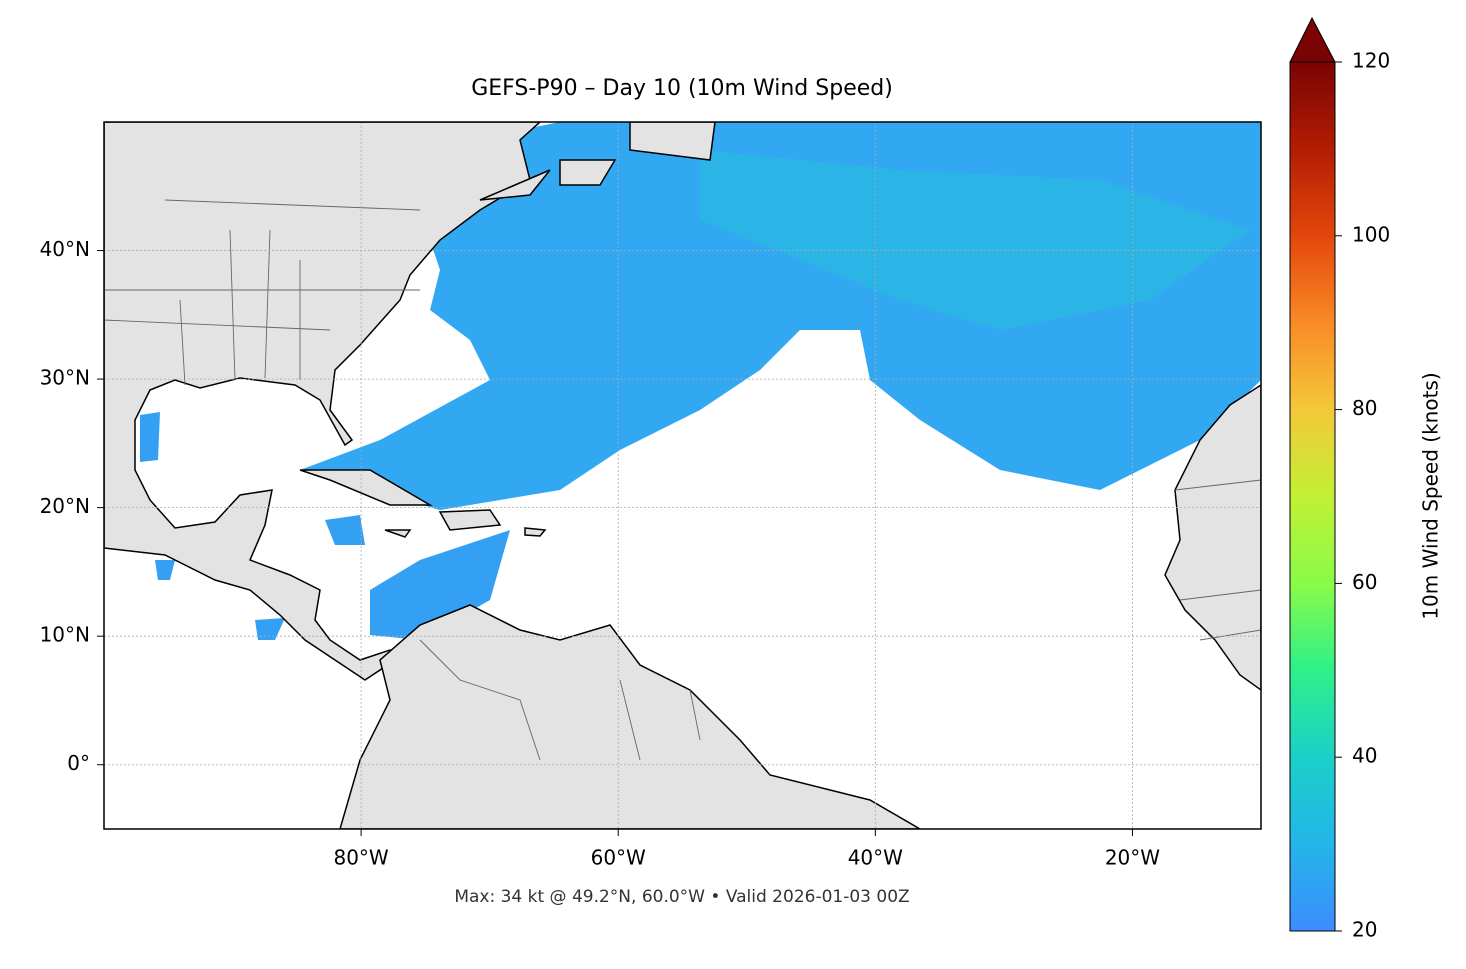 The image size is (1466, 969). I want to click on colorbar-tick-label: 80, so click(1364, 408).